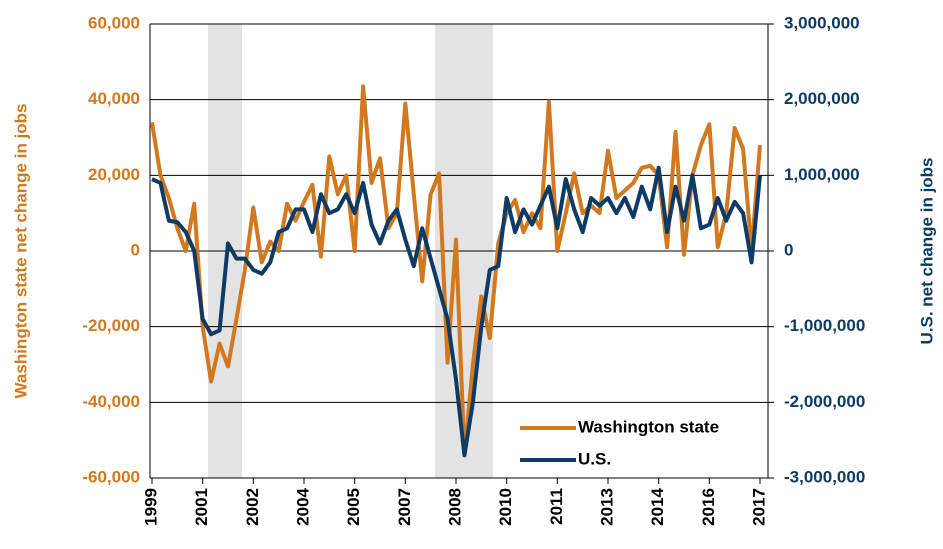 Image resolution: width=943 pixels, height=549 pixels. I want to click on x-tick-label: 2005, so click(353, 507).